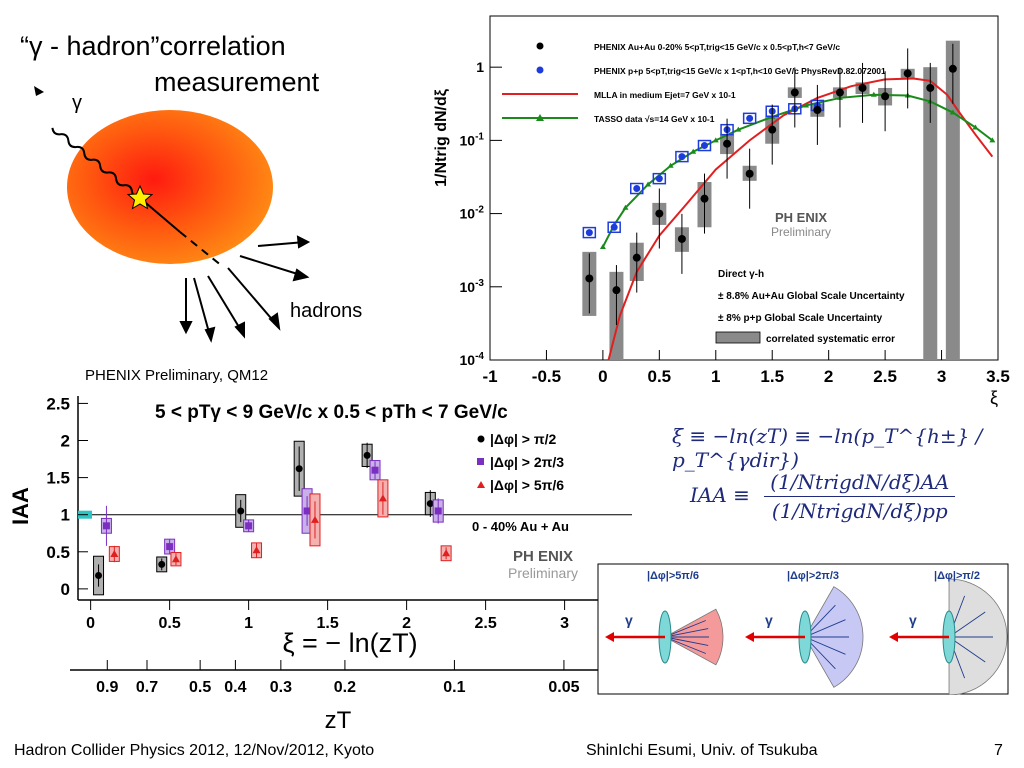 Image resolution: width=1024 pixels, height=768 pixels. What do you see at coordinates (998, 750) in the screenshot?
I see `page-number: 7` at bounding box center [998, 750].